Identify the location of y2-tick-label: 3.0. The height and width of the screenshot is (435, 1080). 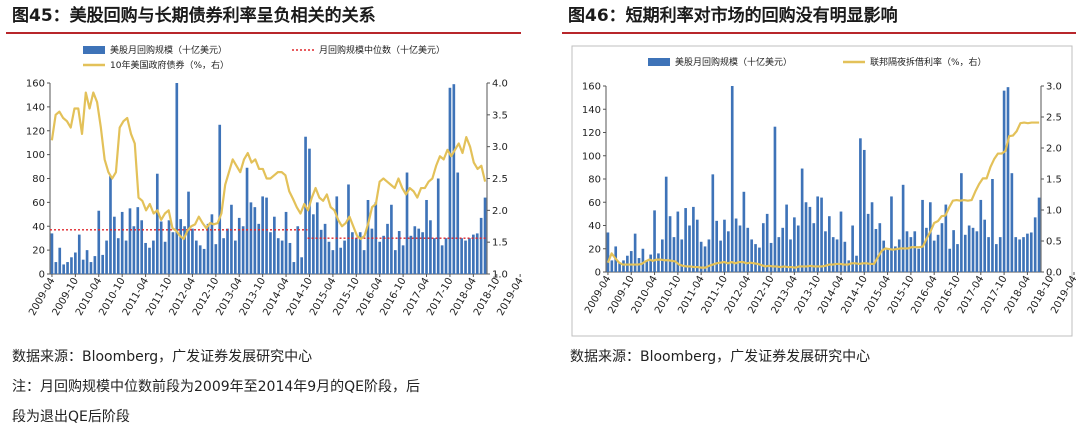
(1054, 87).